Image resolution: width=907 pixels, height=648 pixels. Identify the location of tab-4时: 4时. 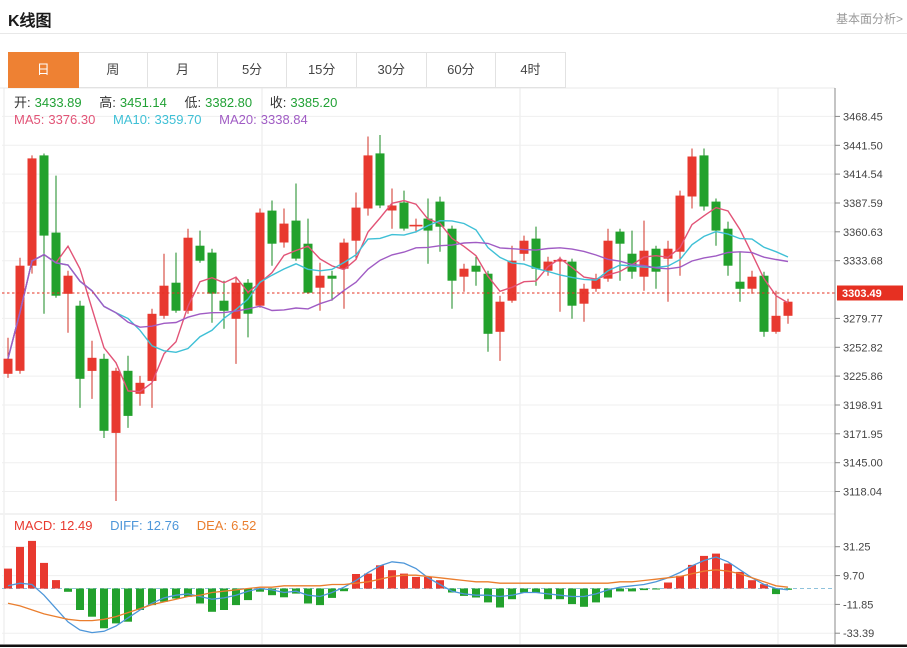
(531, 70).